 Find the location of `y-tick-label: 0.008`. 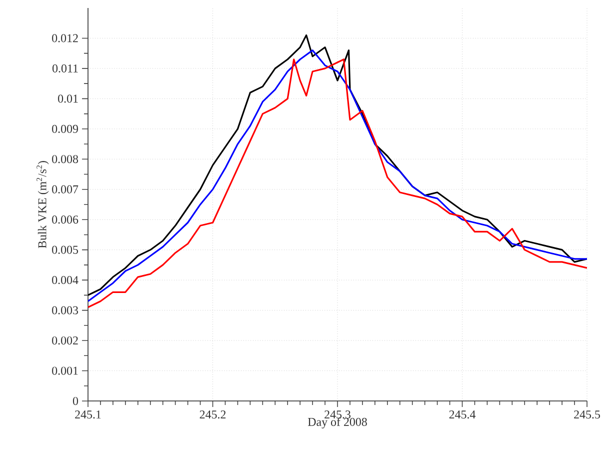

y-tick-label: 0.008 is located at coordinates (65, 159).